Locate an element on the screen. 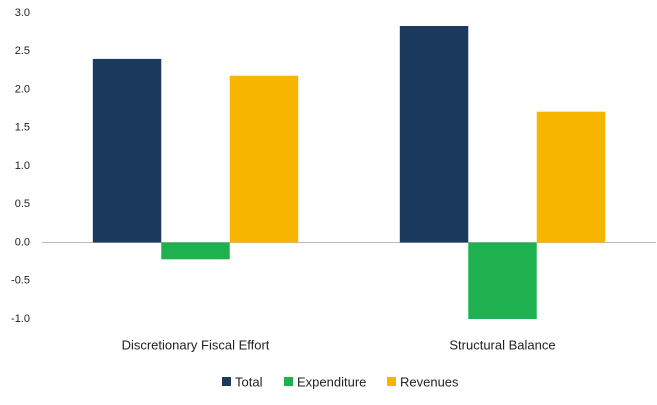  y-tick-label: -0.5 is located at coordinates (20, 281).